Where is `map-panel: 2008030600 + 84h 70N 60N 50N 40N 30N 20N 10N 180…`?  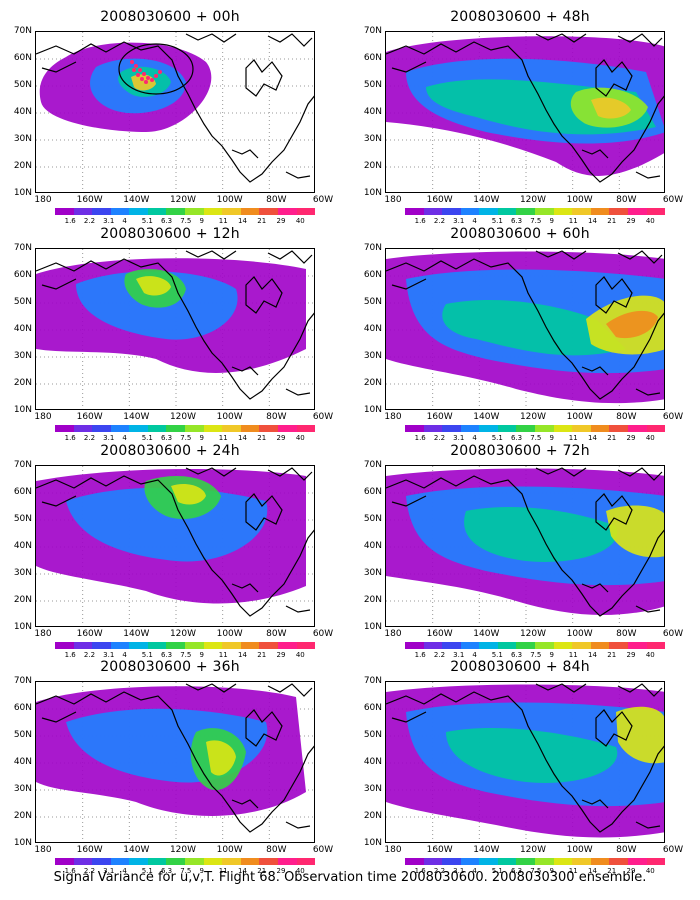
map-panel: 2008030600 + 84h 70N 60N 50N 40N 30N 20N 10N 180… is located at coordinates (520, 766).